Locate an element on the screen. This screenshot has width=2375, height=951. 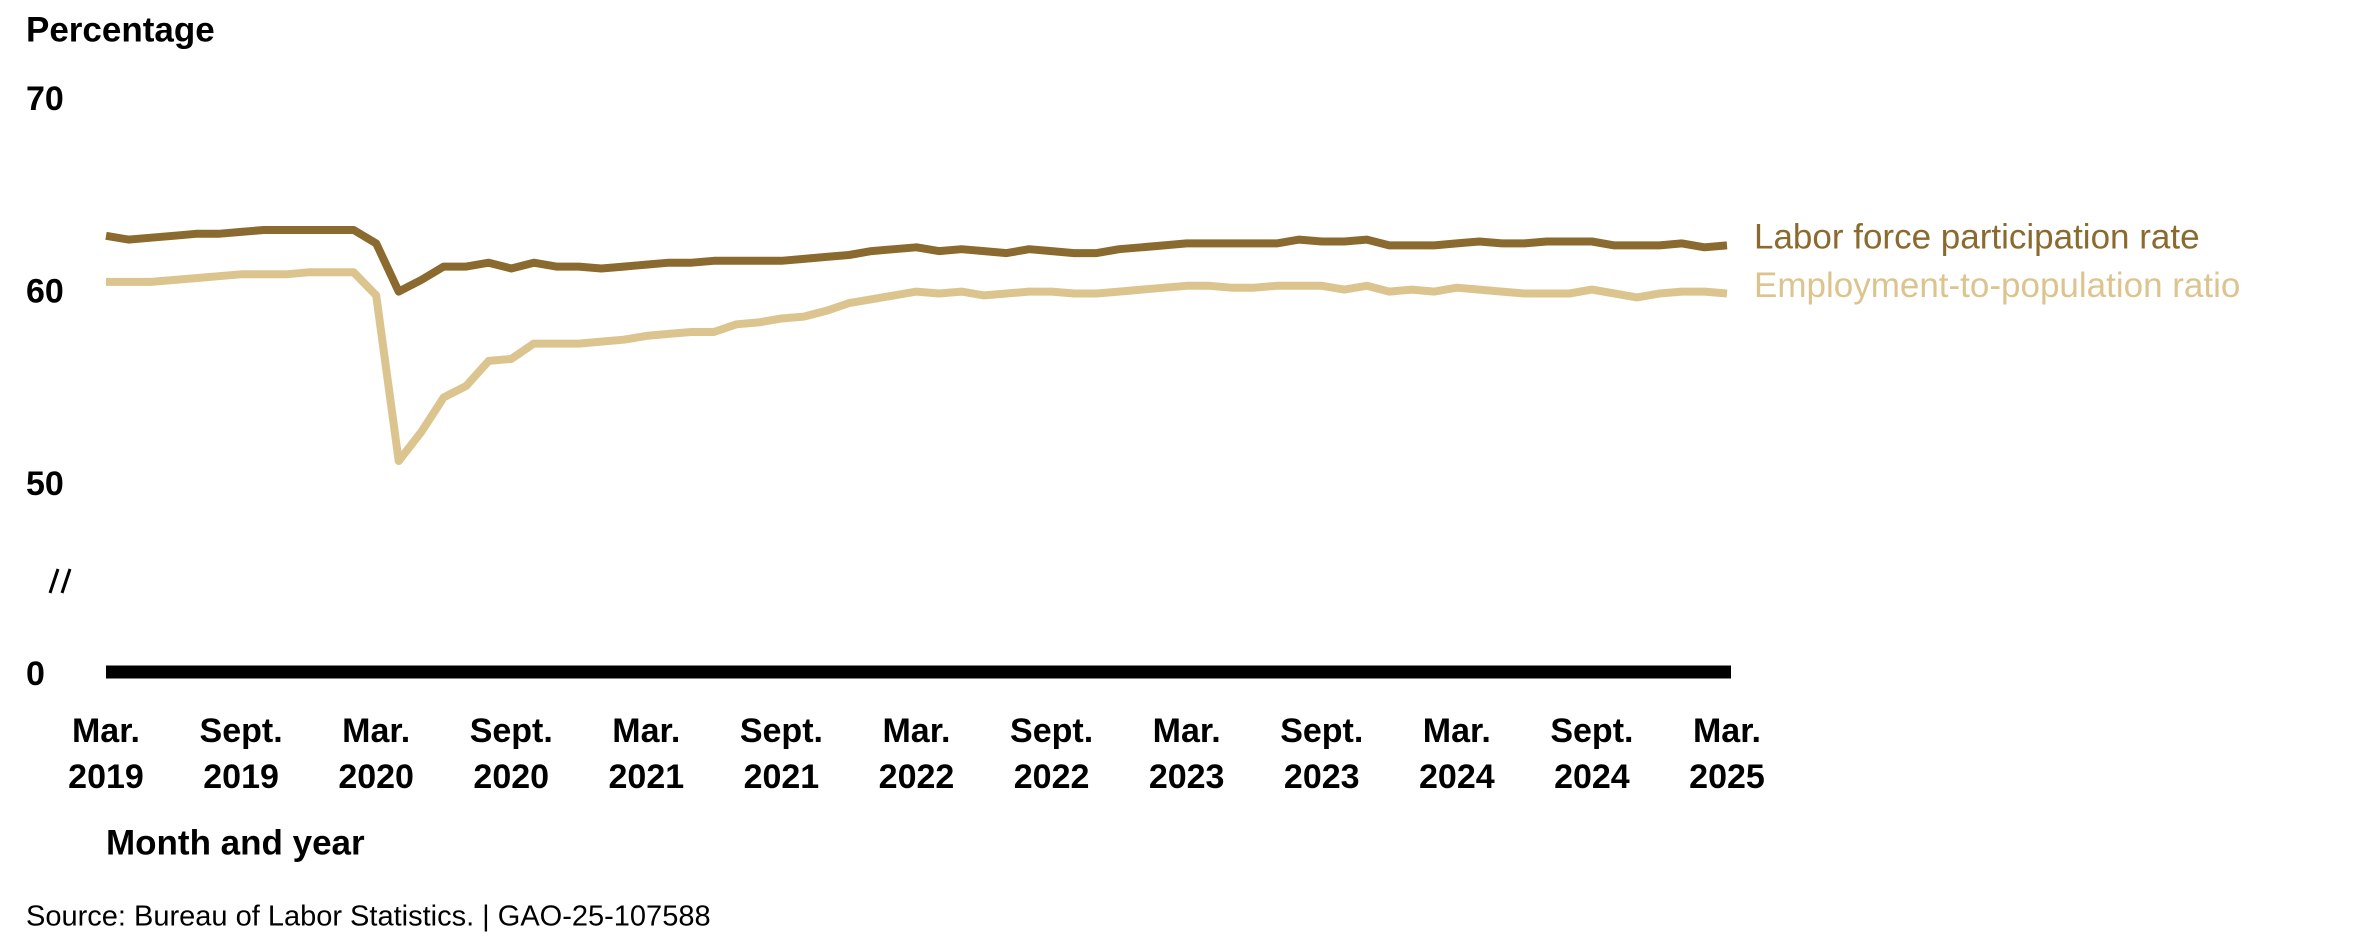
x-tick-label: Sept. 2023 is located at coordinates (1322, 754).